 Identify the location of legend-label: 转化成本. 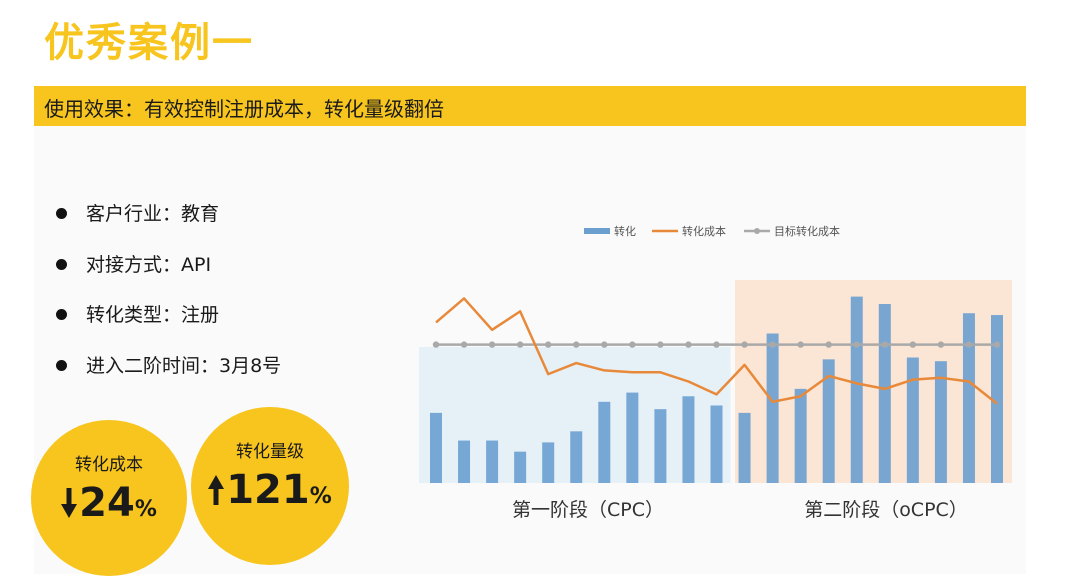
(704, 231).